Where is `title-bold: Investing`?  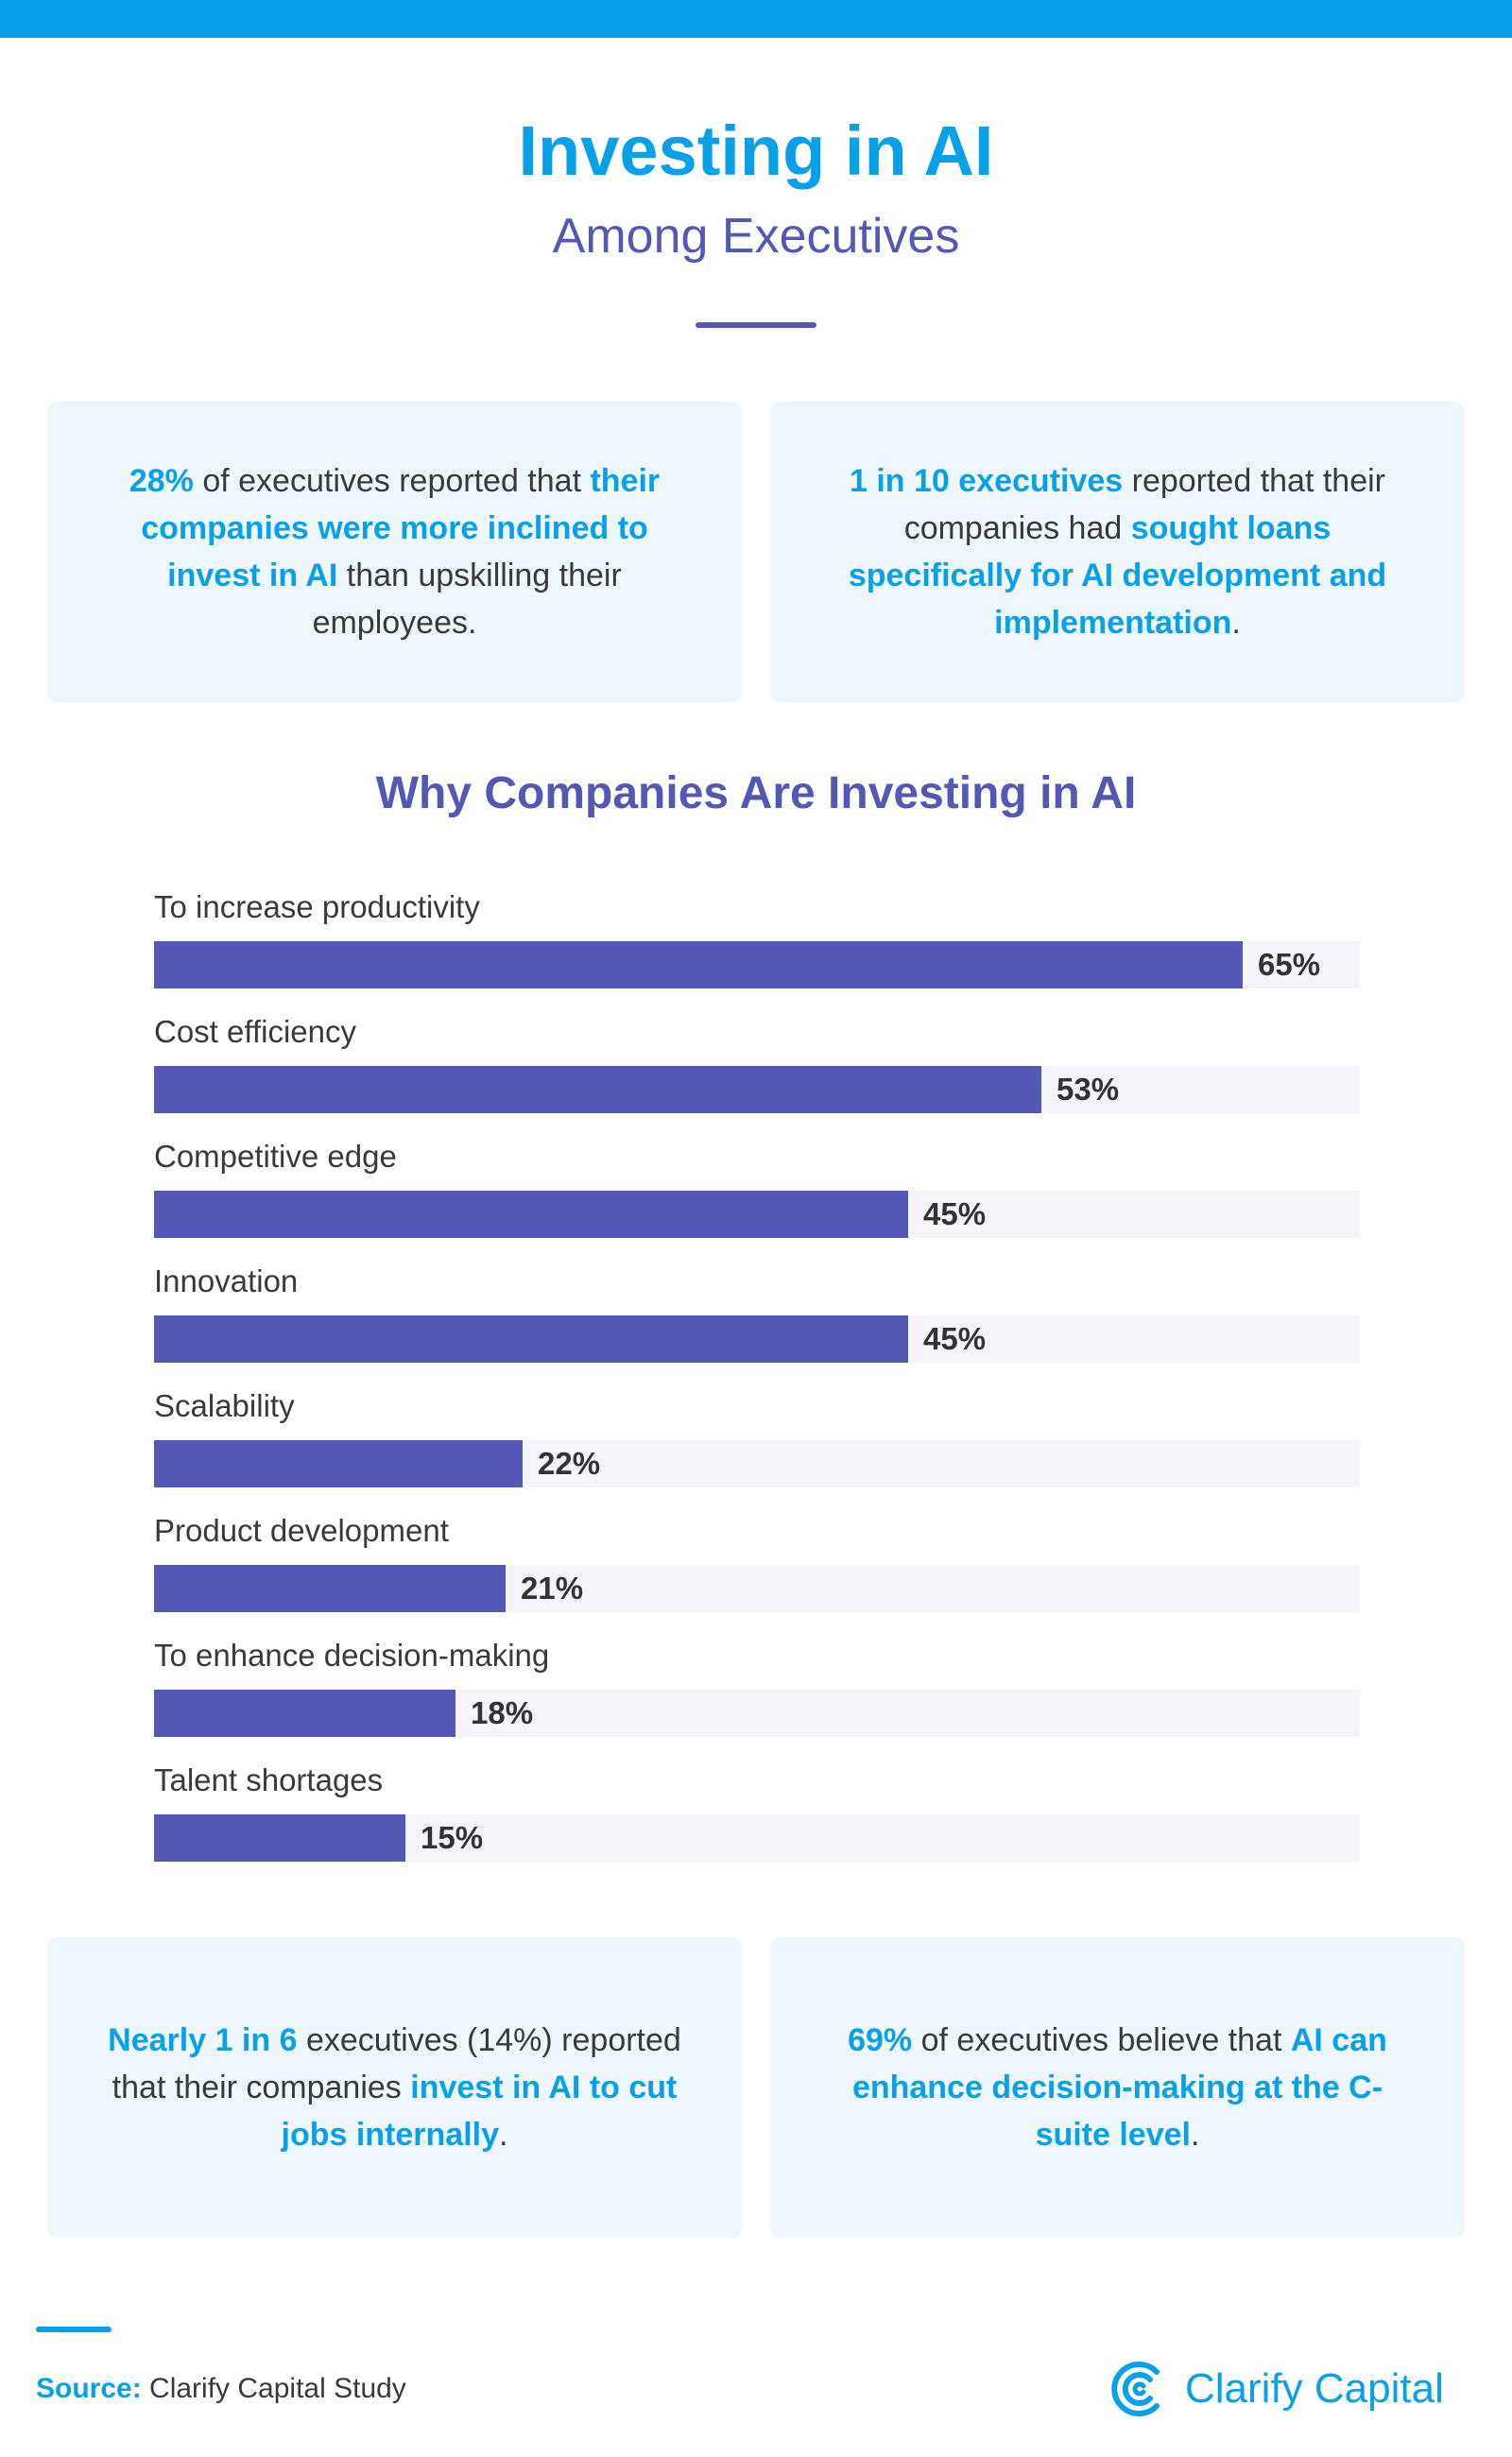
title-bold: Investing is located at coordinates (672, 151).